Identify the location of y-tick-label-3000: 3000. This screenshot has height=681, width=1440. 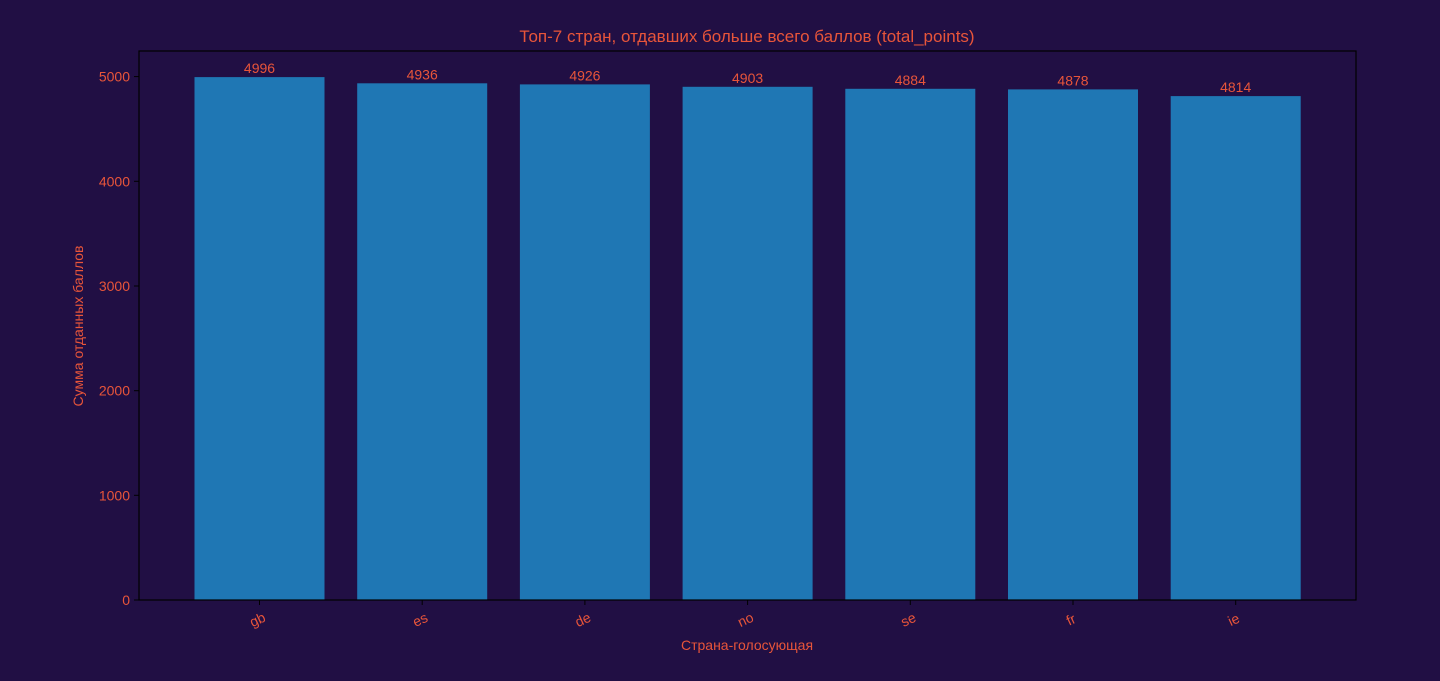
(114, 286).